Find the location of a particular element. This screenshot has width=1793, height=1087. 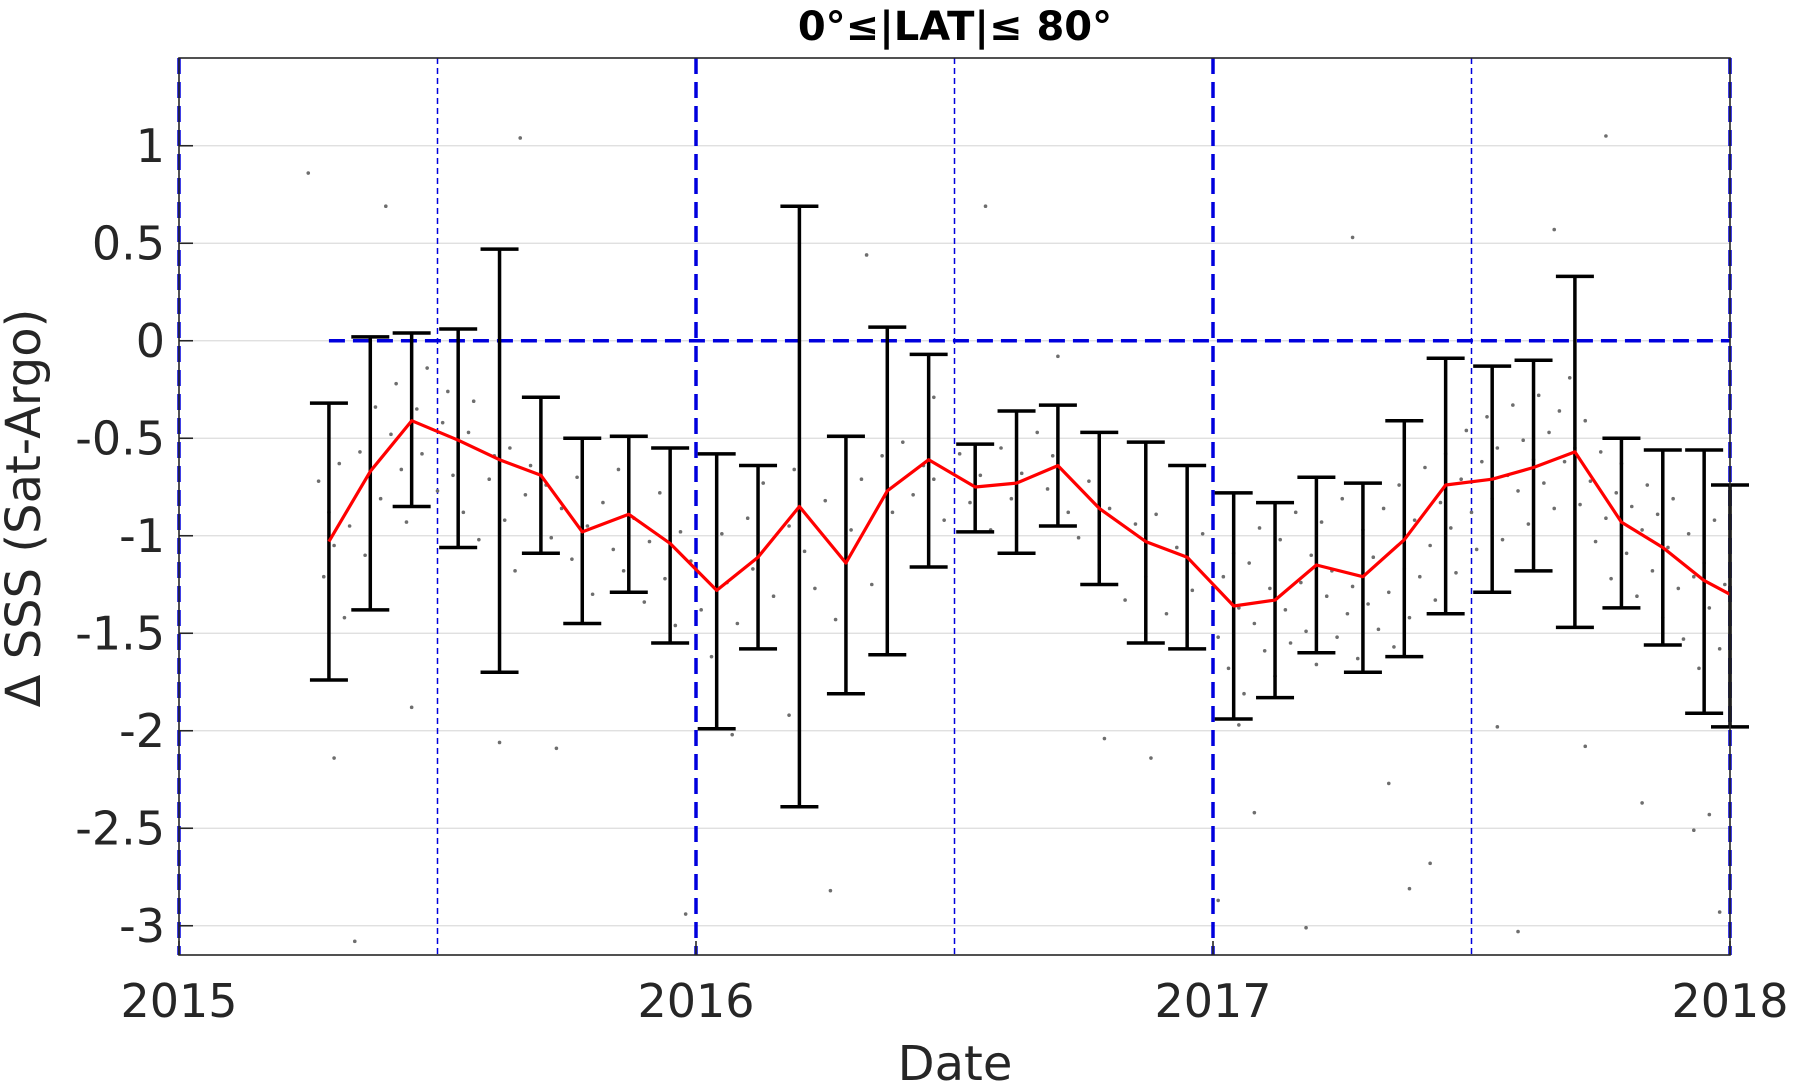

y-axis-label: Δ SSS (Sat-Argo) is located at coordinates (26, 508).